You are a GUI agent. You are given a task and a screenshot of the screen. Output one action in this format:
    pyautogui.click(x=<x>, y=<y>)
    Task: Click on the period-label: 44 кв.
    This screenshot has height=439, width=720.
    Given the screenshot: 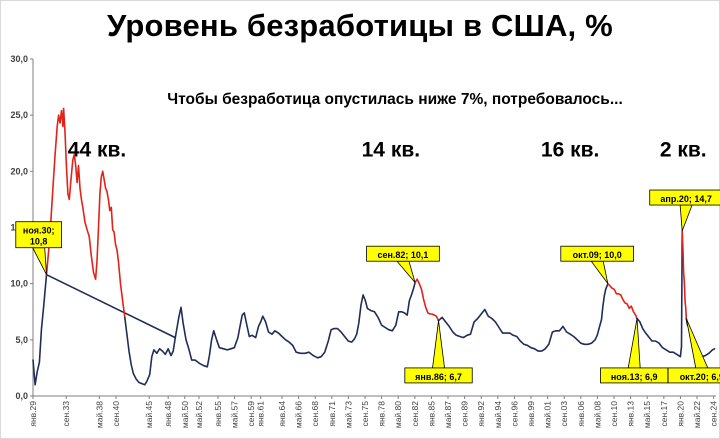 What is the action you would take?
    pyautogui.click(x=97, y=150)
    